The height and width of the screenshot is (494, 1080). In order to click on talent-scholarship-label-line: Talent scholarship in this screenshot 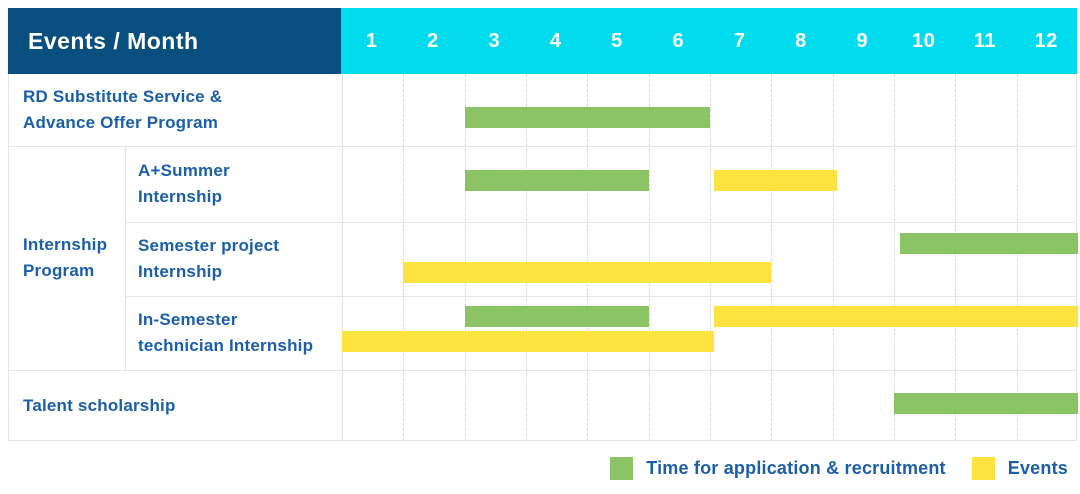, I will do `click(99, 405)`.